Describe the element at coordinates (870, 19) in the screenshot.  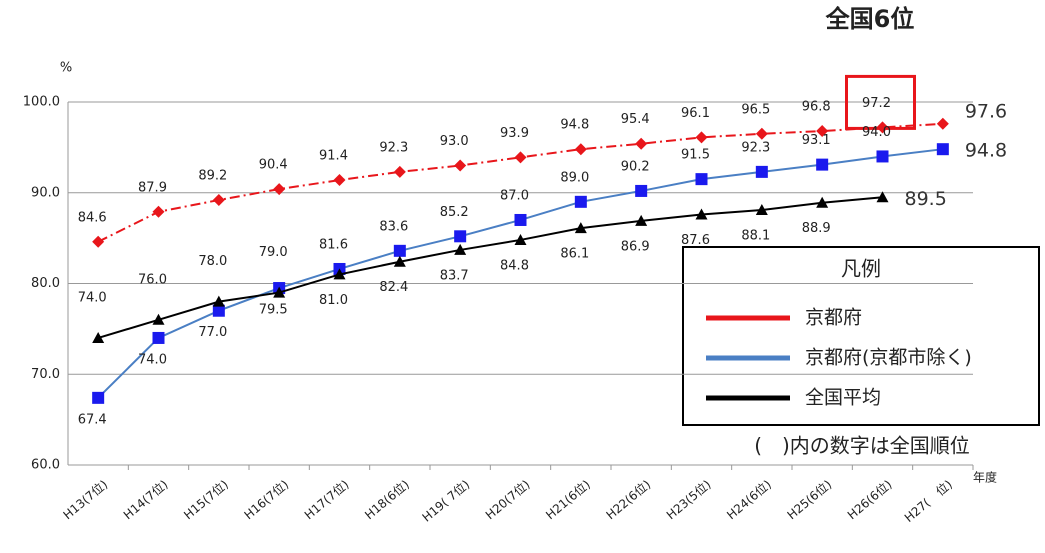
I see `annotation: 全国6位` at that location.